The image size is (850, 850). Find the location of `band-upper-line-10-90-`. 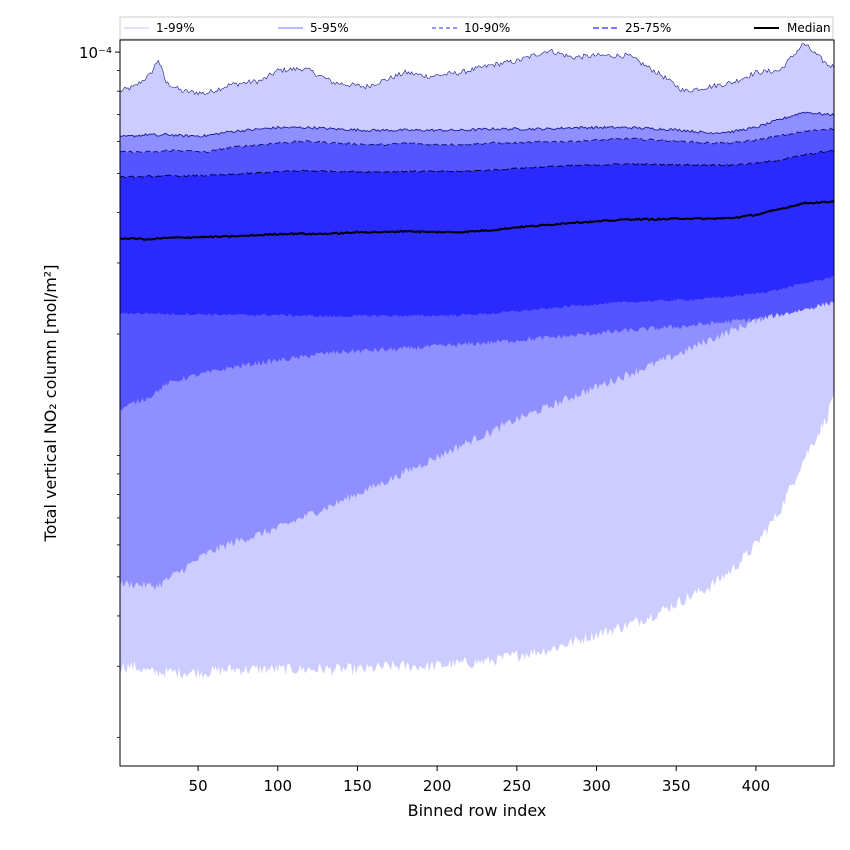

band-upper-line-10-90- is located at coordinates (477, 140).